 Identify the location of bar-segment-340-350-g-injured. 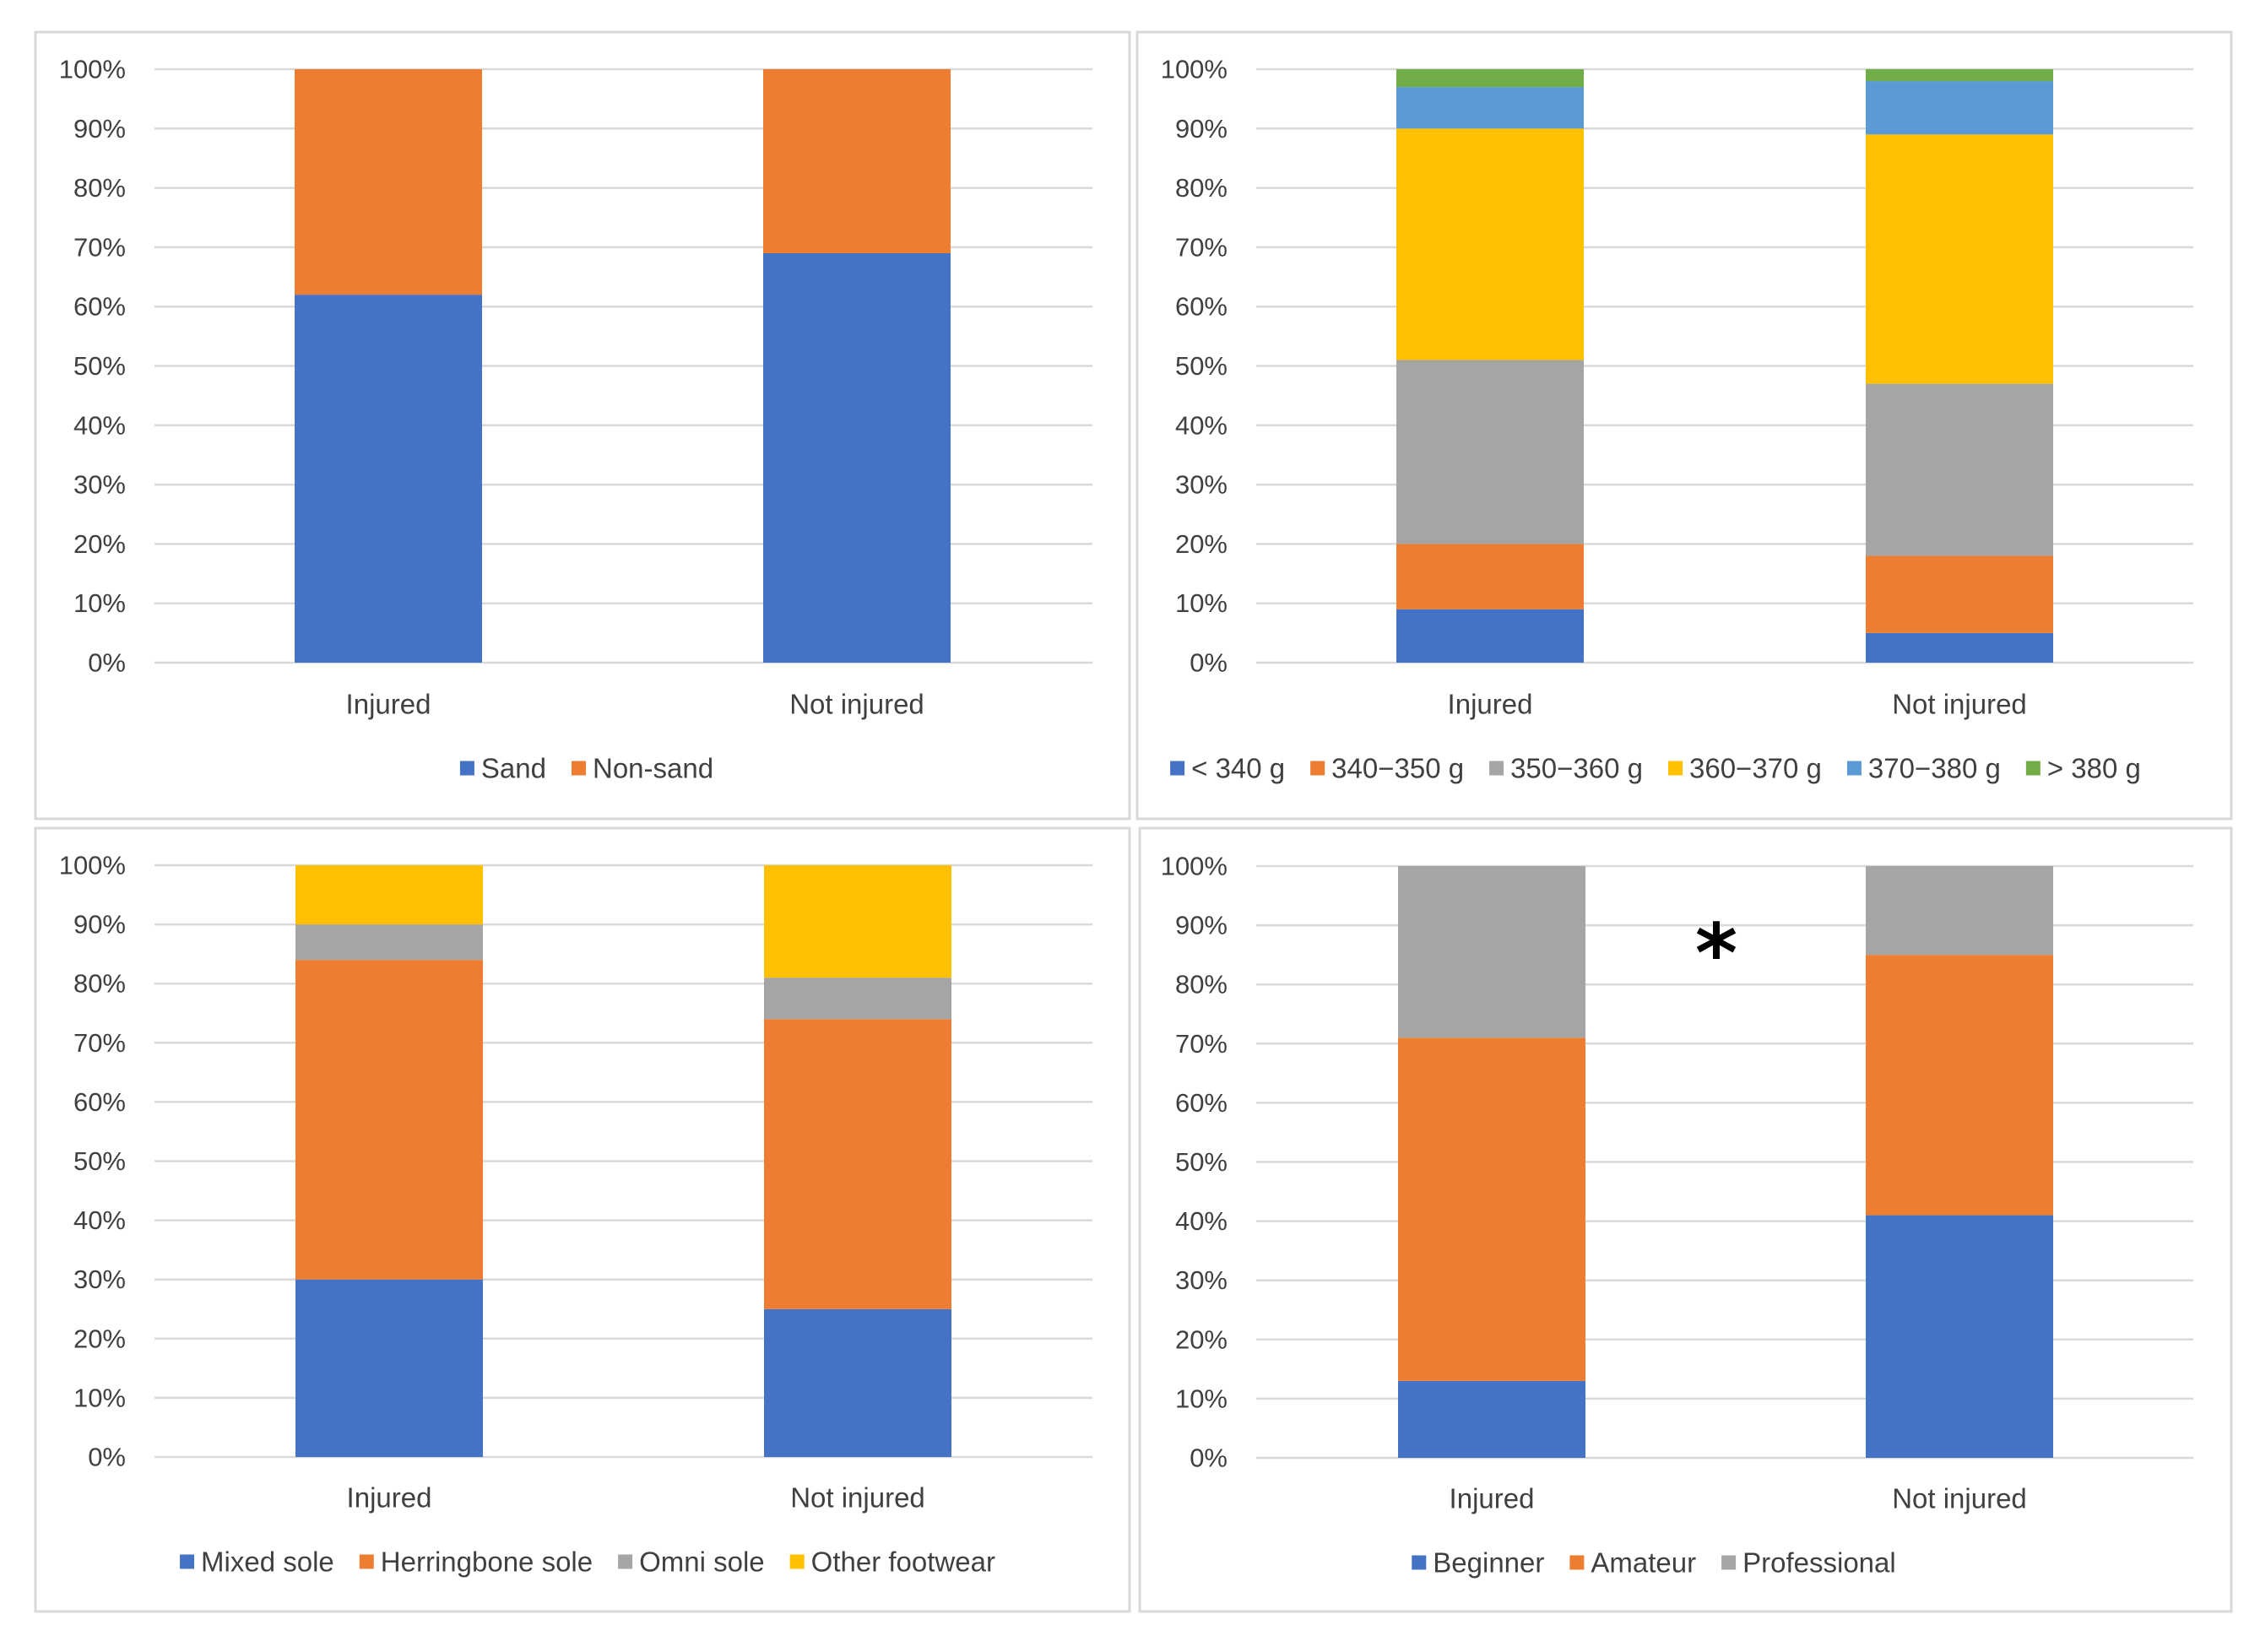
(1490, 576).